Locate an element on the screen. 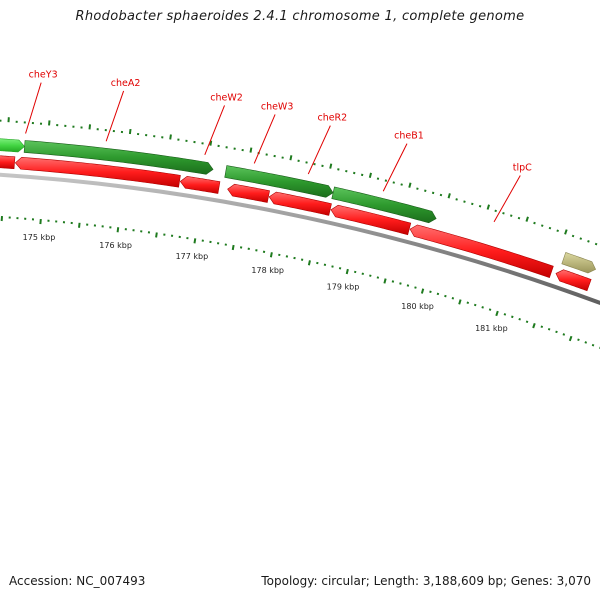  position-label: 178 kbp is located at coordinates (267, 270).